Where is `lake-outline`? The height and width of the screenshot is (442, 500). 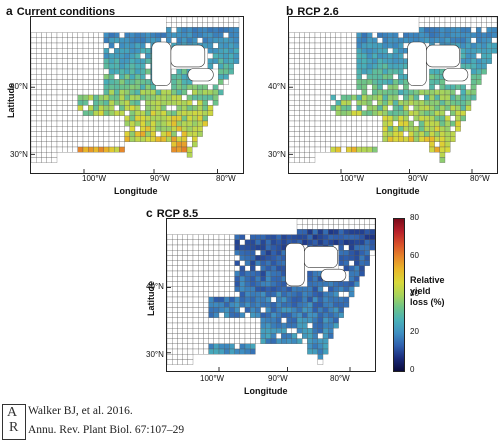 lake-outline is located at coordinates (295, 264).